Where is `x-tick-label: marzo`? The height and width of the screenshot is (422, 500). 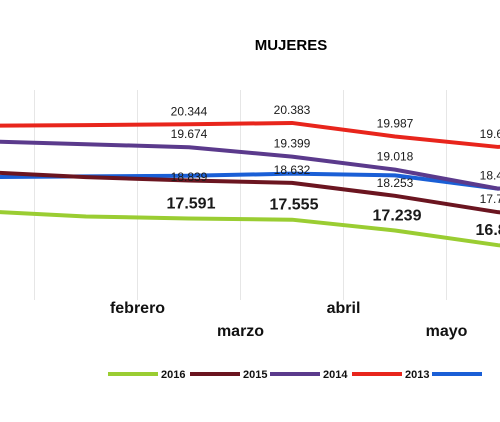
x-tick-label: marzo is located at coordinates (240, 331).